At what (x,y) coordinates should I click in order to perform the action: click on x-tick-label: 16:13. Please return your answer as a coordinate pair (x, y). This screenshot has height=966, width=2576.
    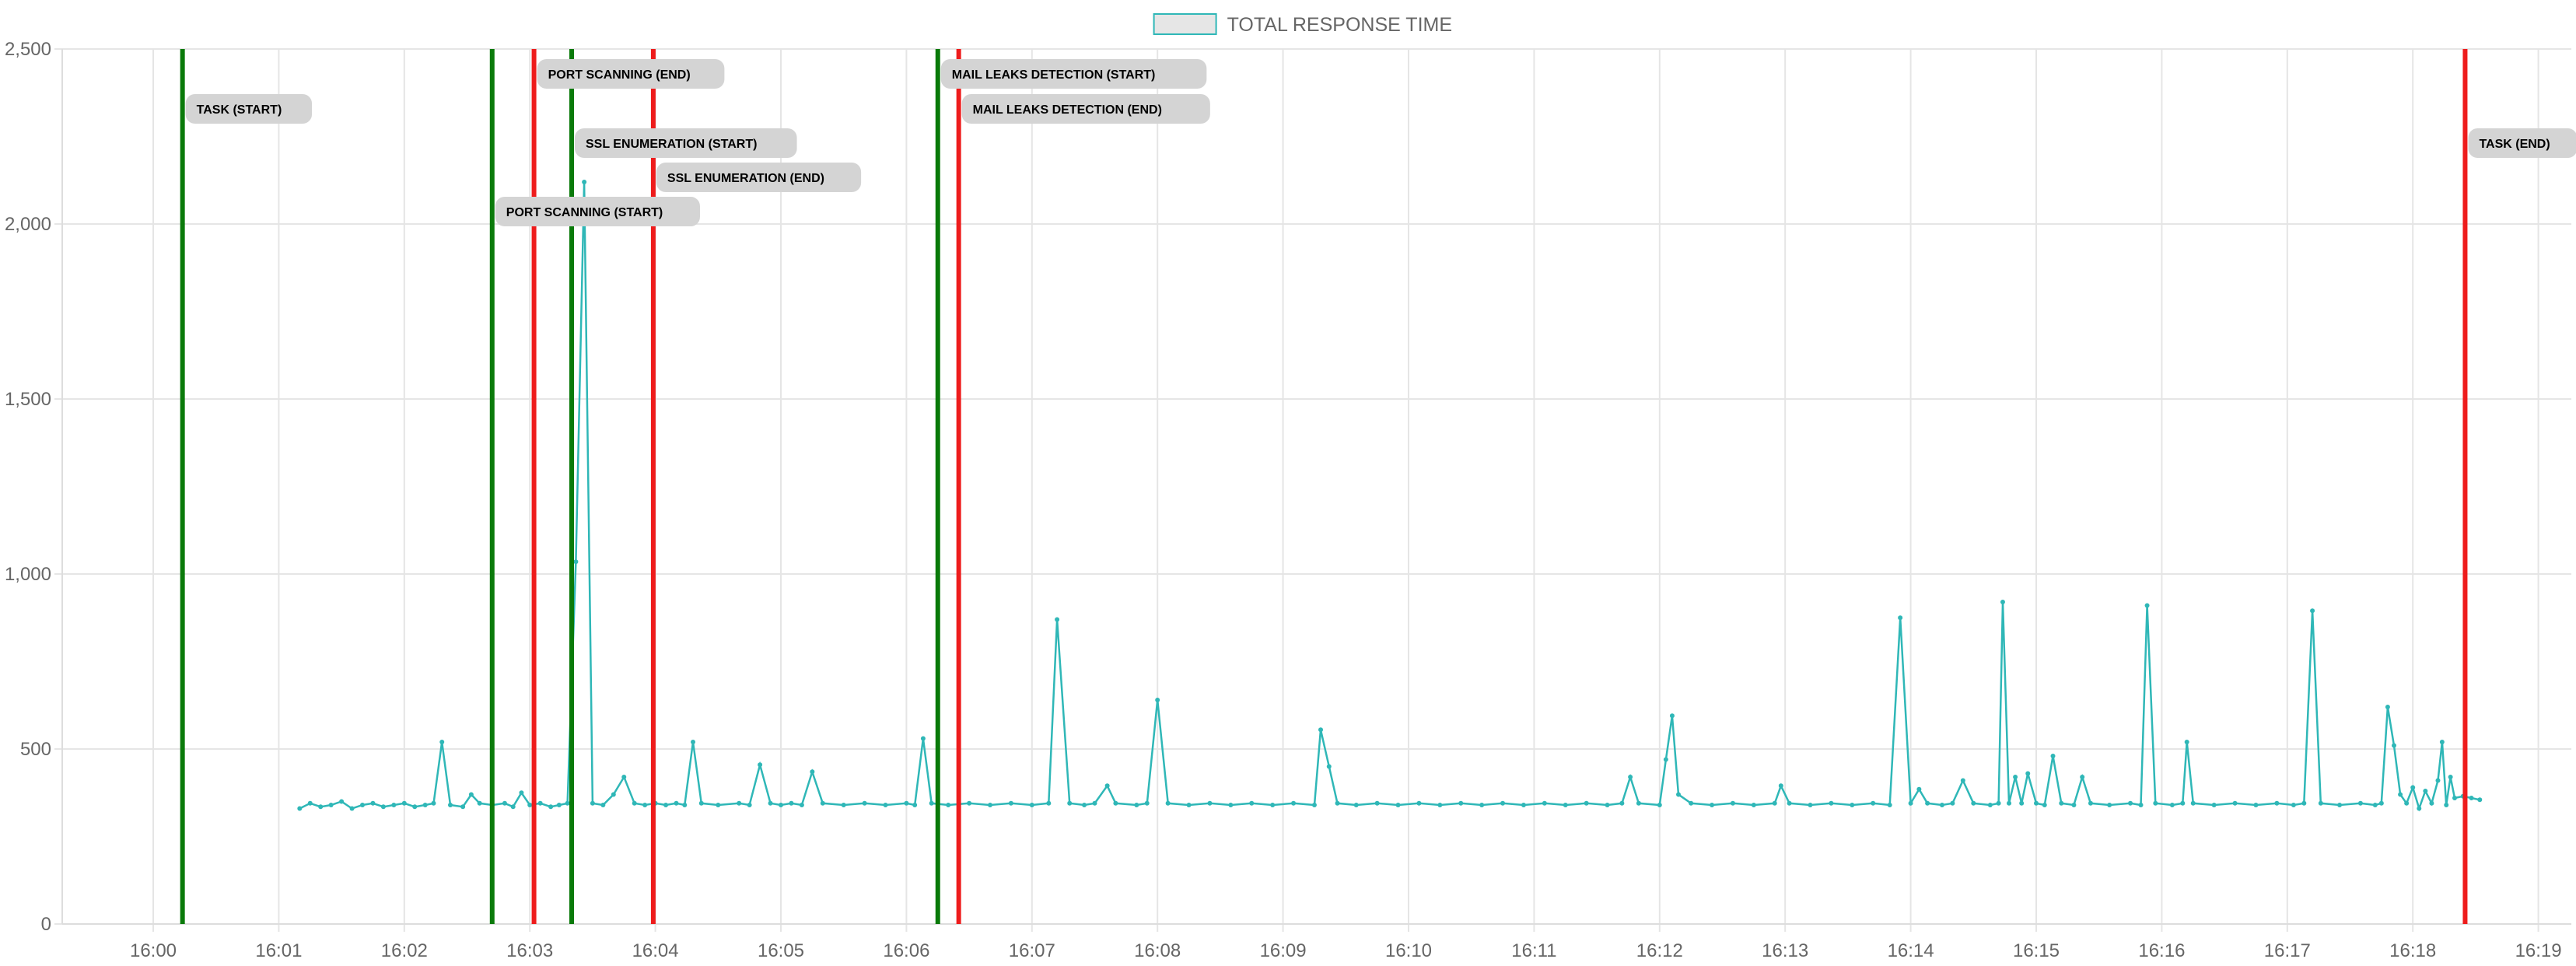
    Looking at the image, I should click on (1785, 951).